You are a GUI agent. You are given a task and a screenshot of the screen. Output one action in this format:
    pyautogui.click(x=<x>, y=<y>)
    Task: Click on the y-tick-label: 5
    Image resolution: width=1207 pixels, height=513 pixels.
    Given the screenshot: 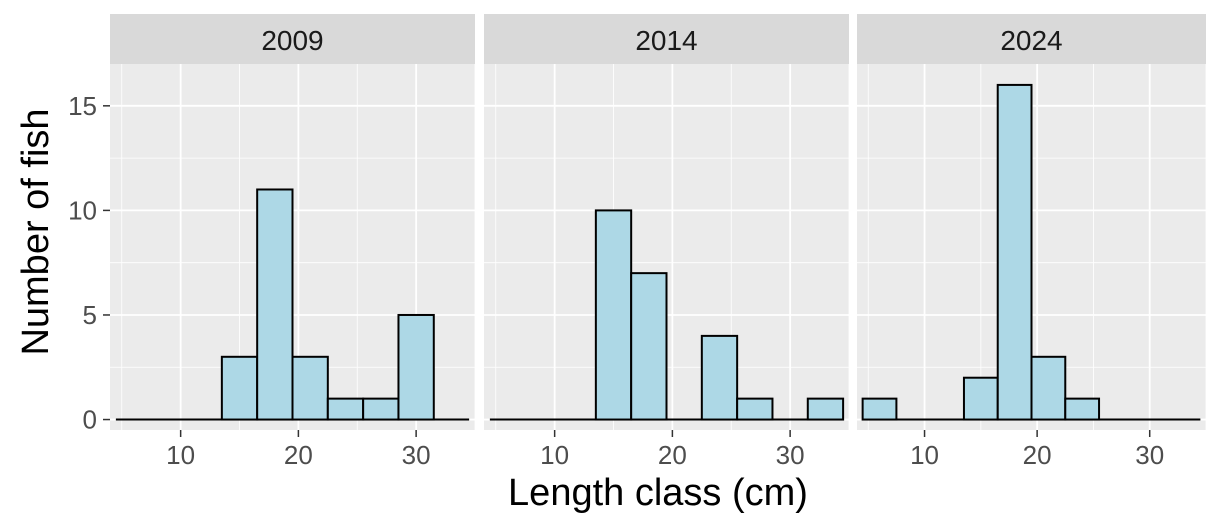 What is the action you would take?
    pyautogui.click(x=90, y=315)
    